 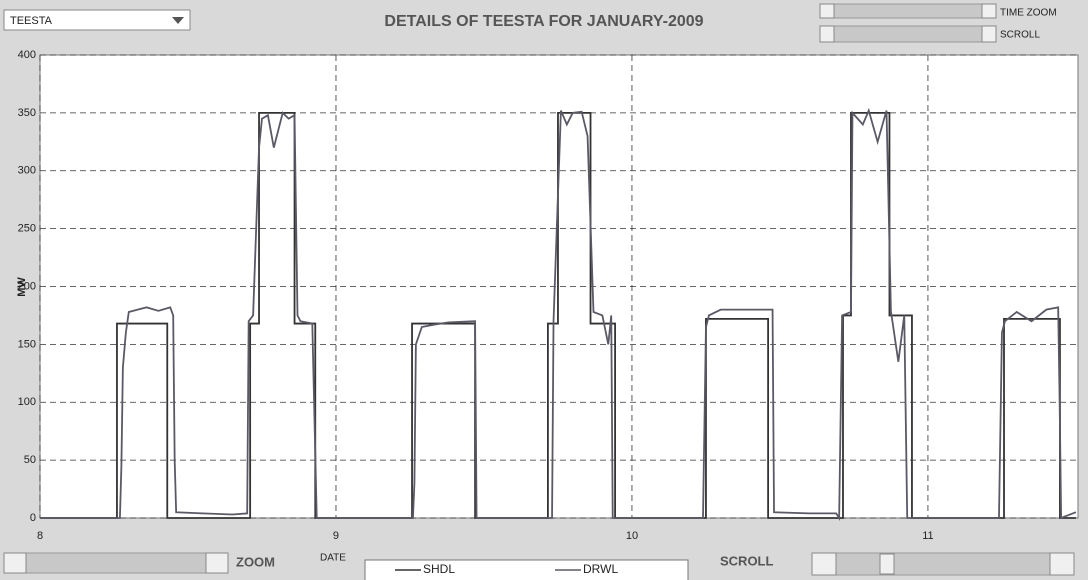 What do you see at coordinates (27, 229) in the screenshot?
I see `y-tick-label: 250` at bounding box center [27, 229].